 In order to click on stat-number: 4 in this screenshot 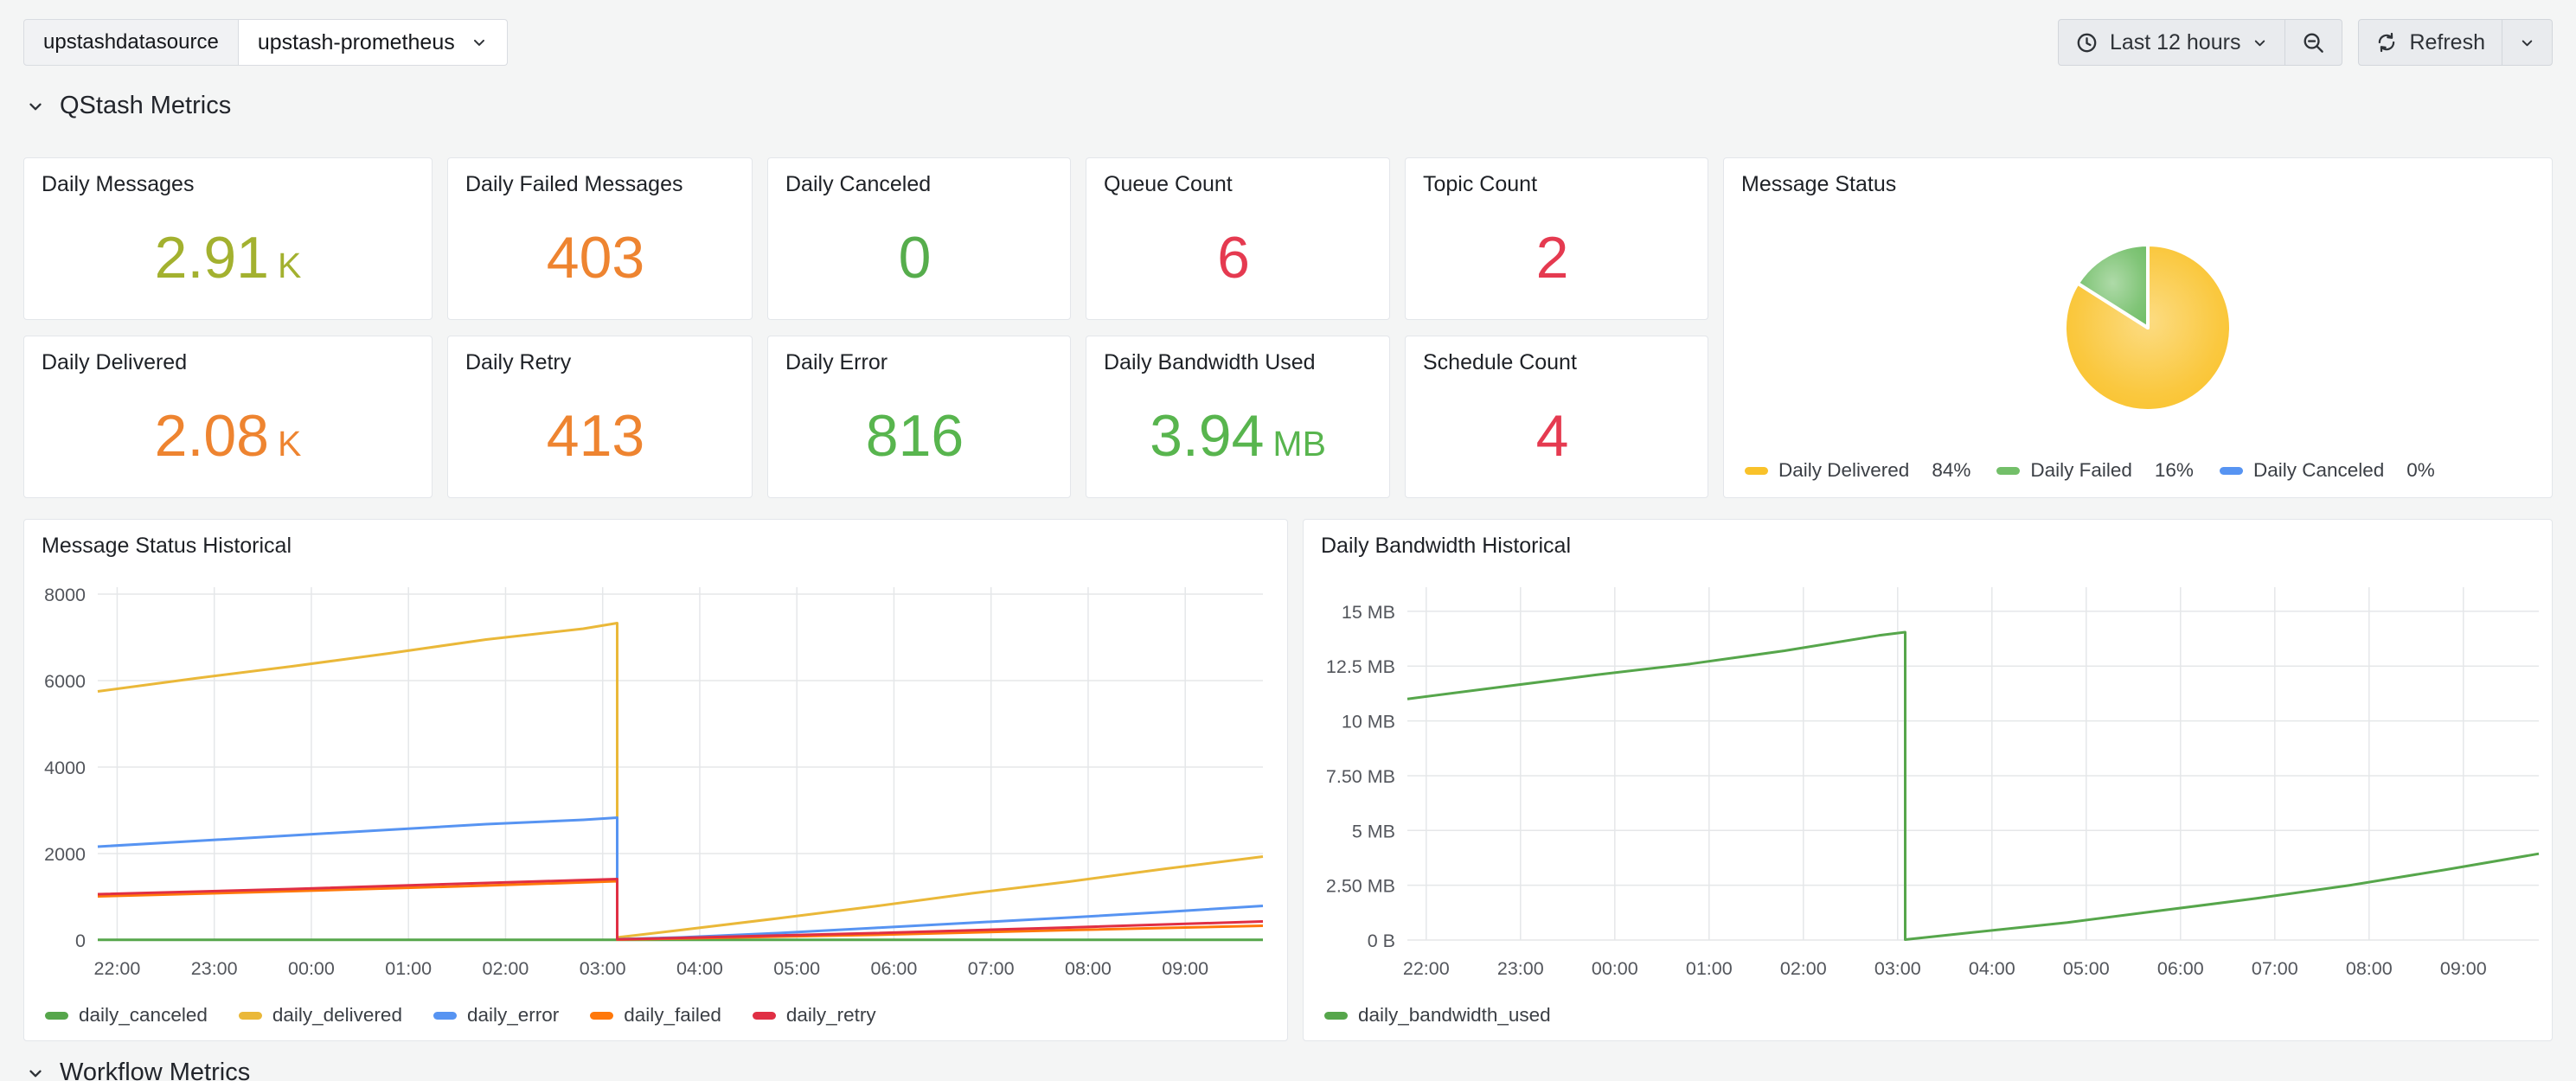, I will do `click(1552, 436)`.